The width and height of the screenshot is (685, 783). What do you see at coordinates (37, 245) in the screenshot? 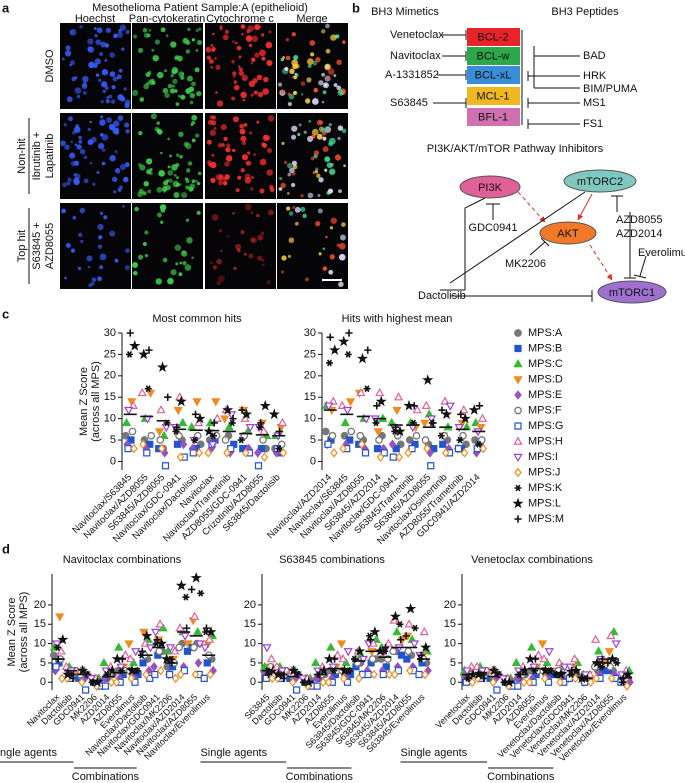
I see `row-label: S63845 +` at bounding box center [37, 245].